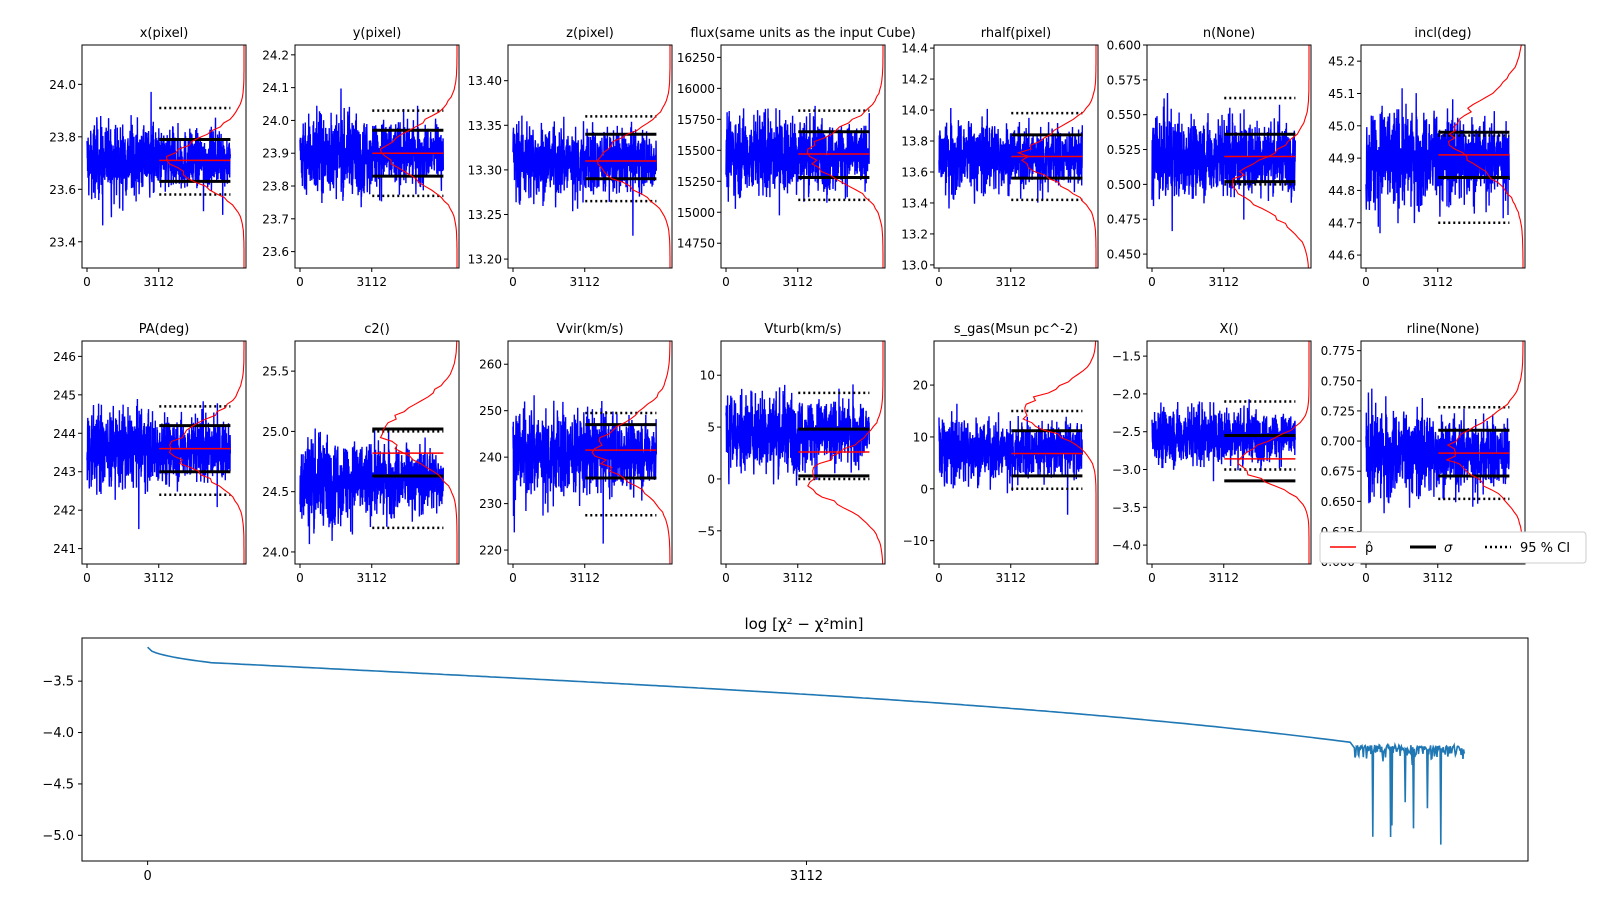 This screenshot has height=900, width=1600. I want to click on y-tick-label: 0.700, so click(1338, 442).